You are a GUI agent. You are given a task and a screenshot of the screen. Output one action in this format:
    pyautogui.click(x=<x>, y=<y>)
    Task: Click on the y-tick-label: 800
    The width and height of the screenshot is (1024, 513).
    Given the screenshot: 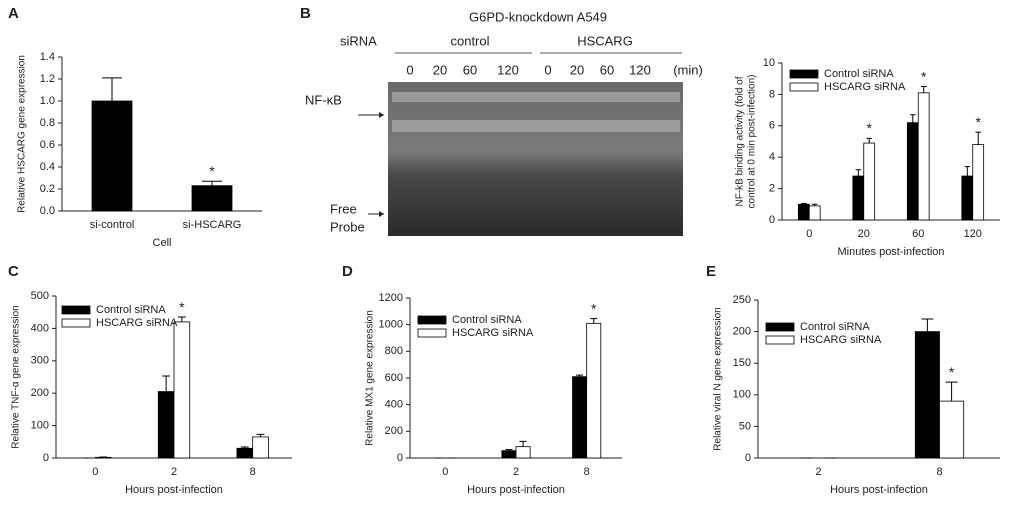 What is the action you would take?
    pyautogui.click(x=394, y=351)
    